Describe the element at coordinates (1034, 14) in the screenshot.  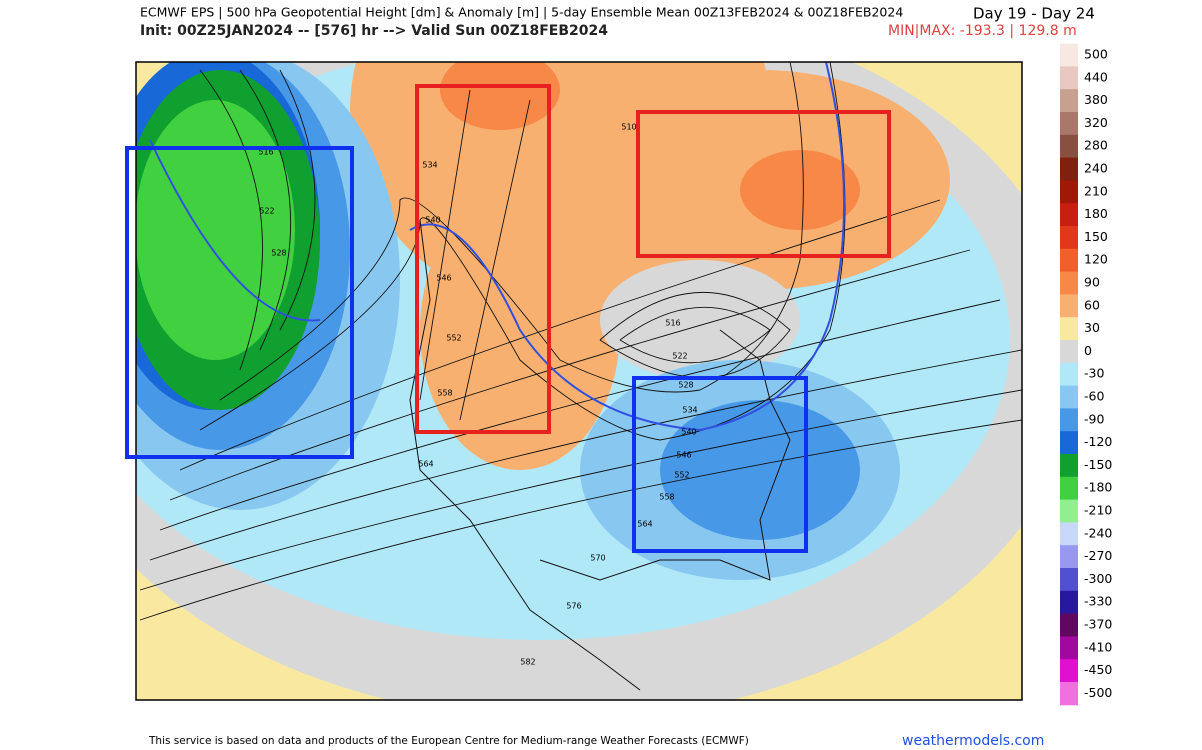
I see `period: Day 19 - Day 24` at that location.